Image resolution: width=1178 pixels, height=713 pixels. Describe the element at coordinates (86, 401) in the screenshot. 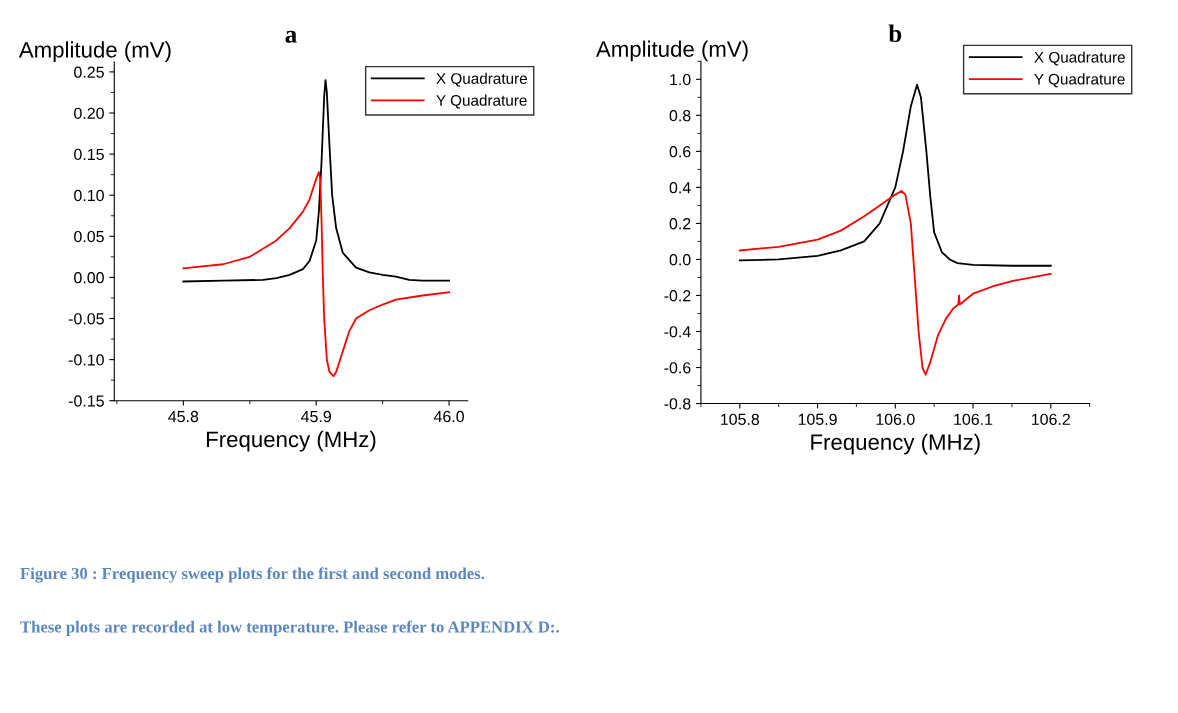

I see `y-tick-label: -0.15` at that location.